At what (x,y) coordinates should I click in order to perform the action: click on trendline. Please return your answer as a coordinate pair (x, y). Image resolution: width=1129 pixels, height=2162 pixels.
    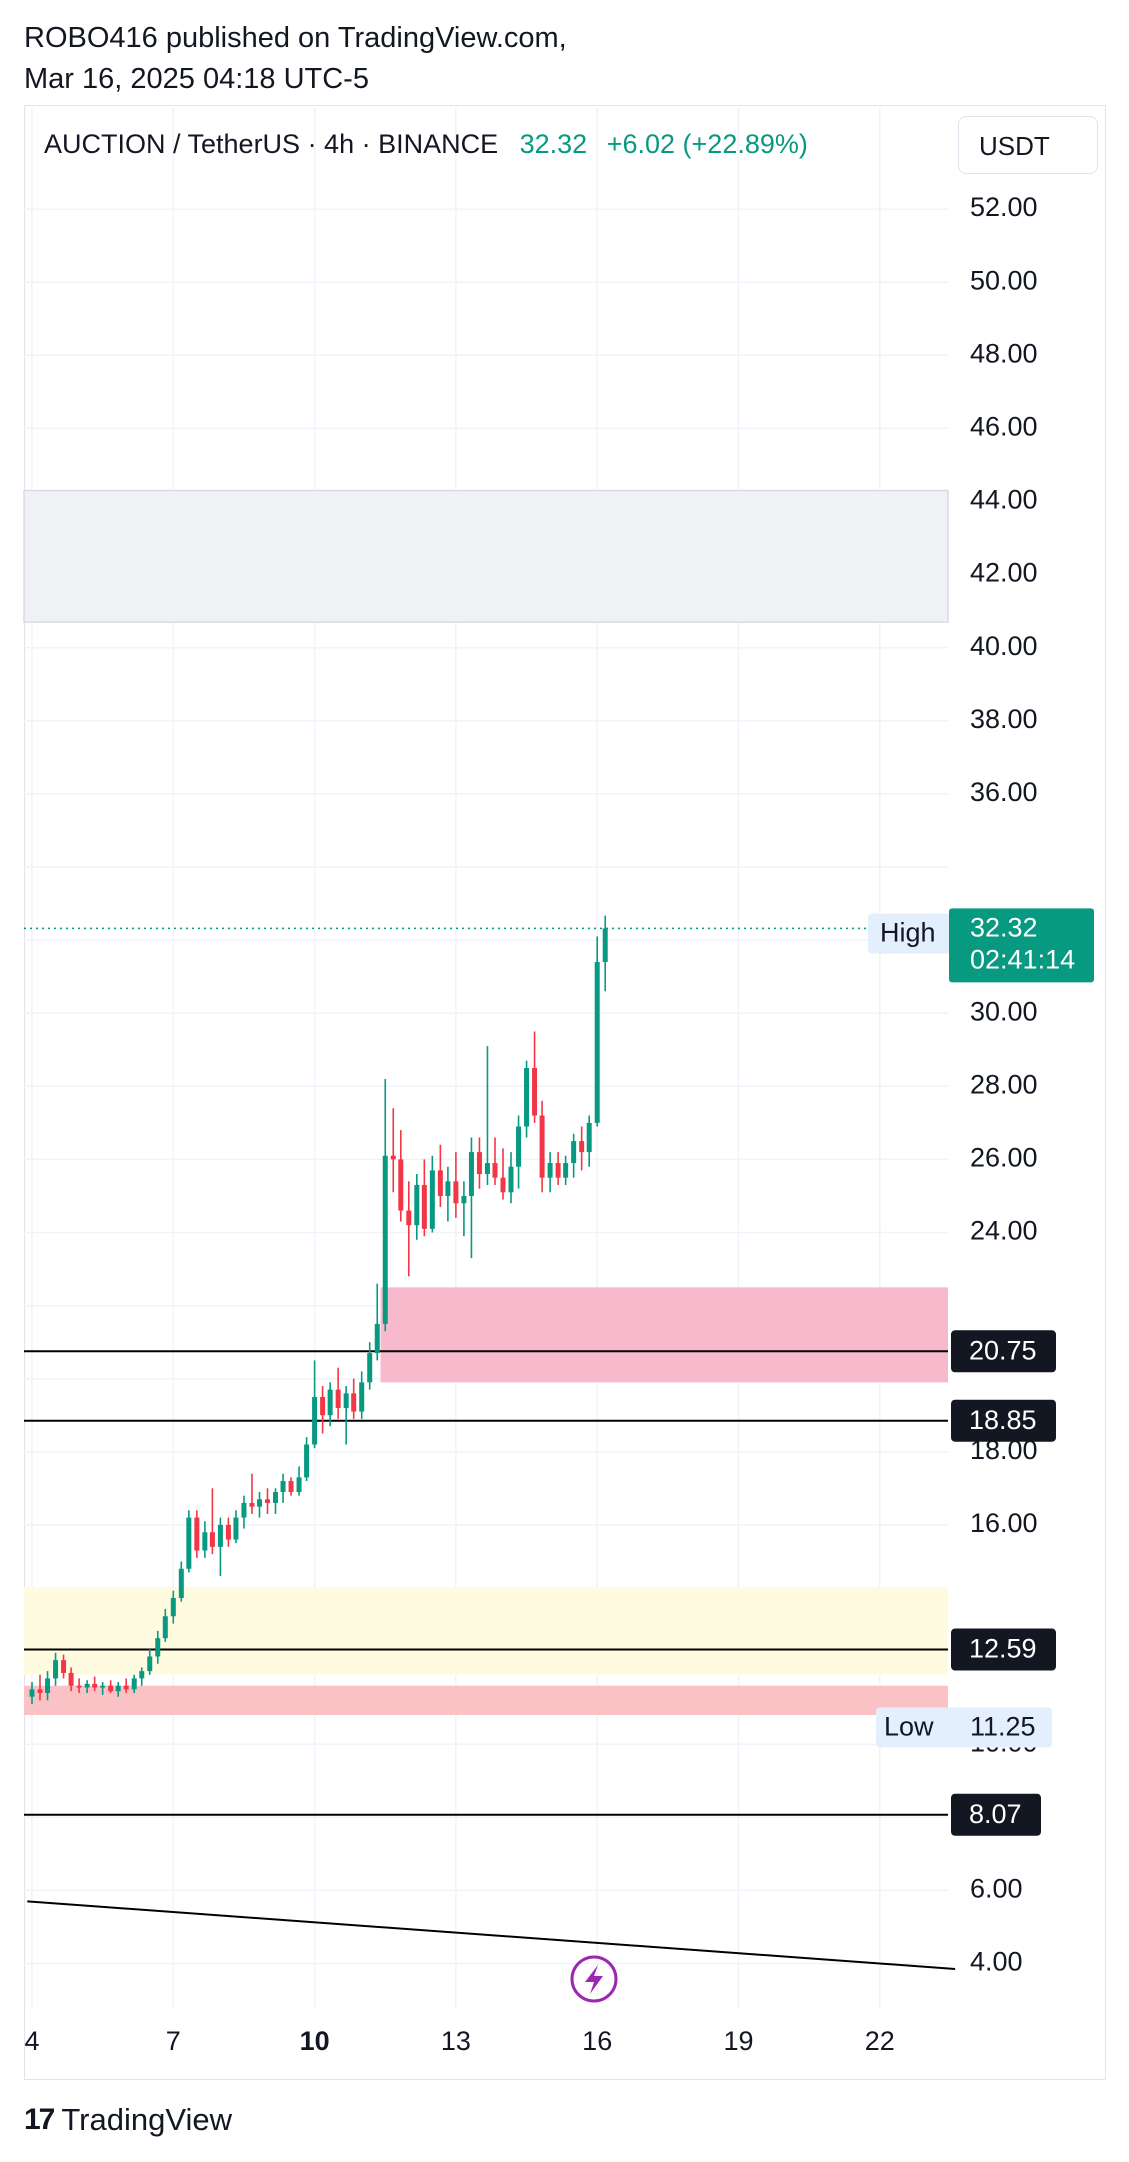
    Looking at the image, I should click on (491, 1935).